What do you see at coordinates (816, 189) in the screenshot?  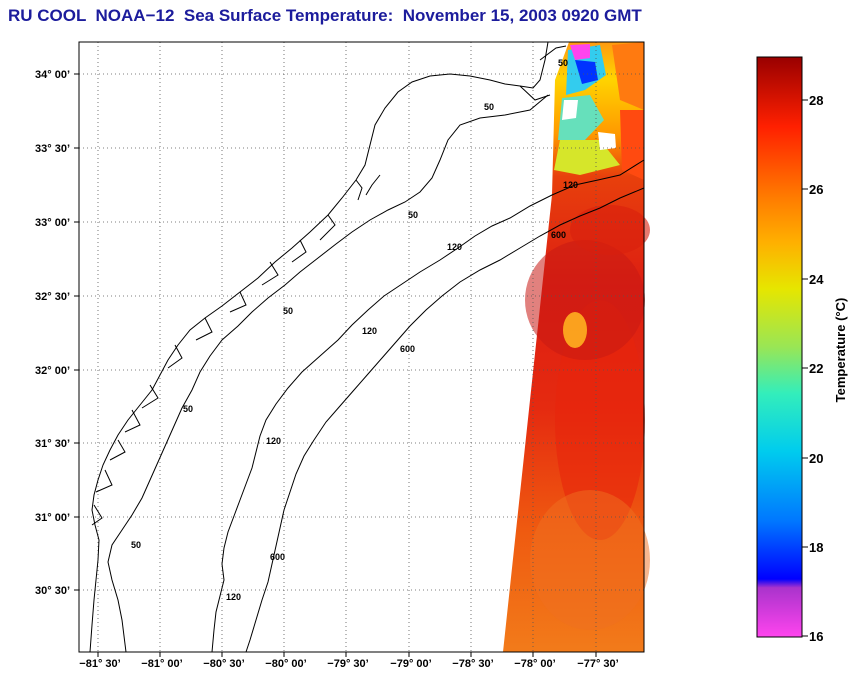 I see `colorbar-tick-label: 26` at bounding box center [816, 189].